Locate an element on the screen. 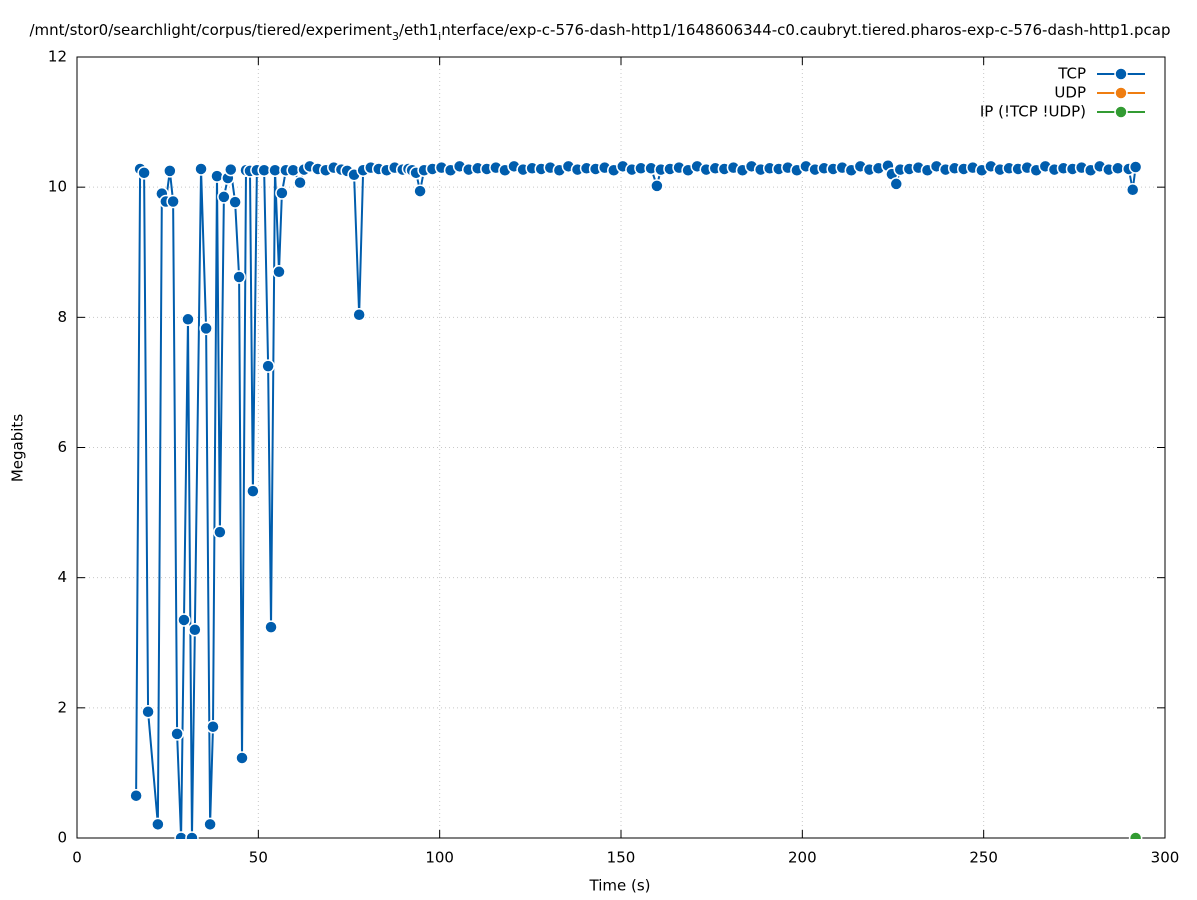 This screenshot has width=1197, height=900. y-tick-label: 8 is located at coordinates (62, 317).